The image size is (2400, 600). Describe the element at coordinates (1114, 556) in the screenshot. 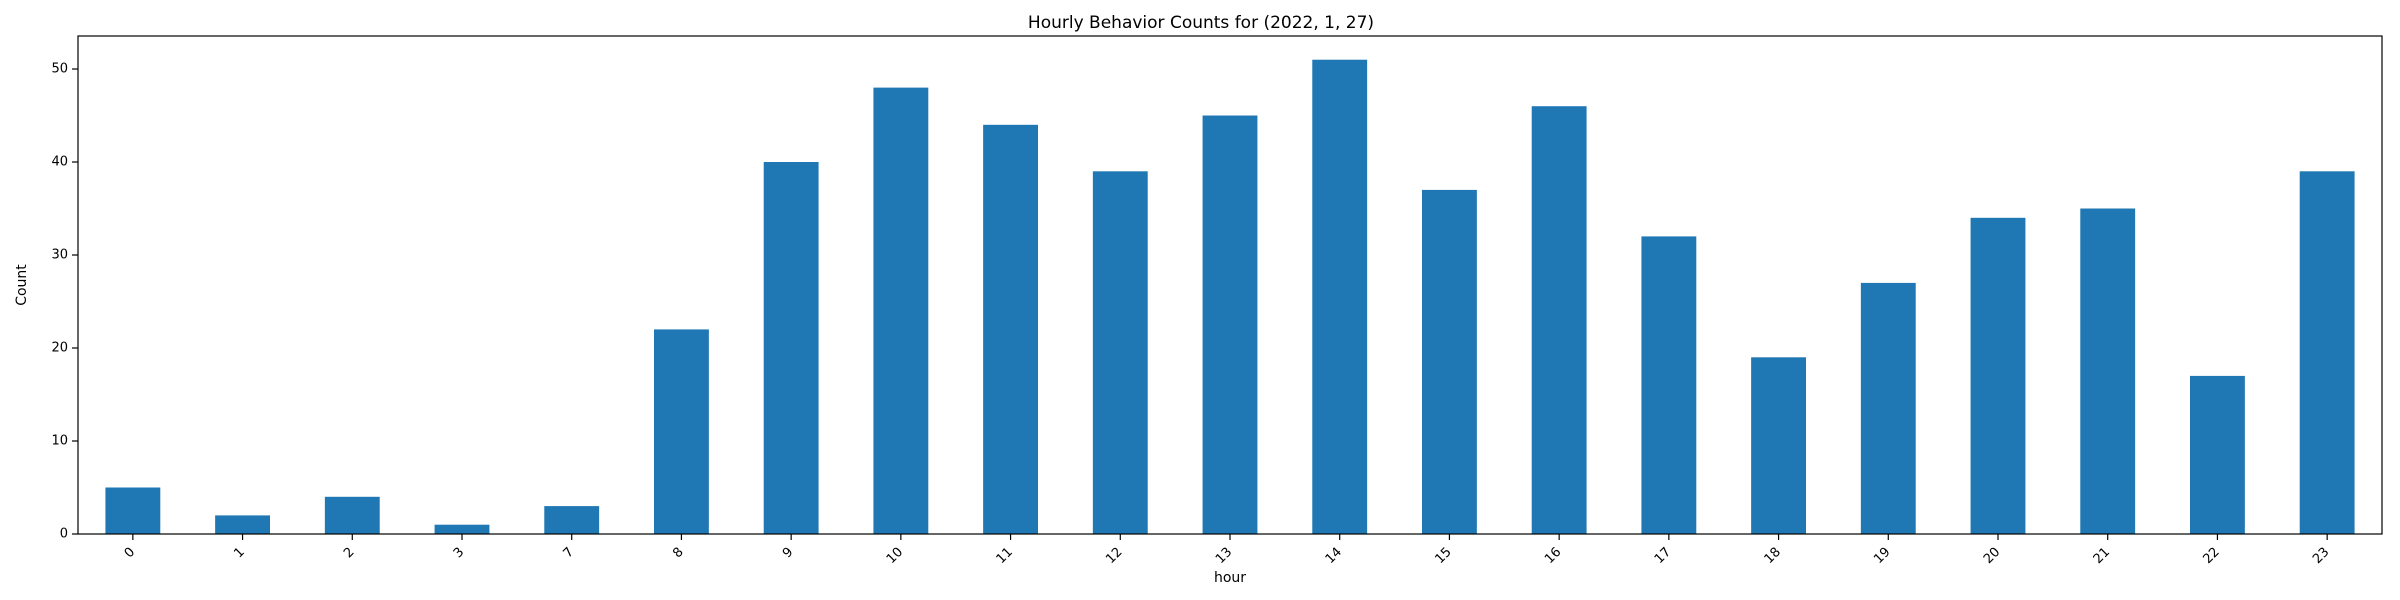

I see `x-tick-label: 12` at that location.